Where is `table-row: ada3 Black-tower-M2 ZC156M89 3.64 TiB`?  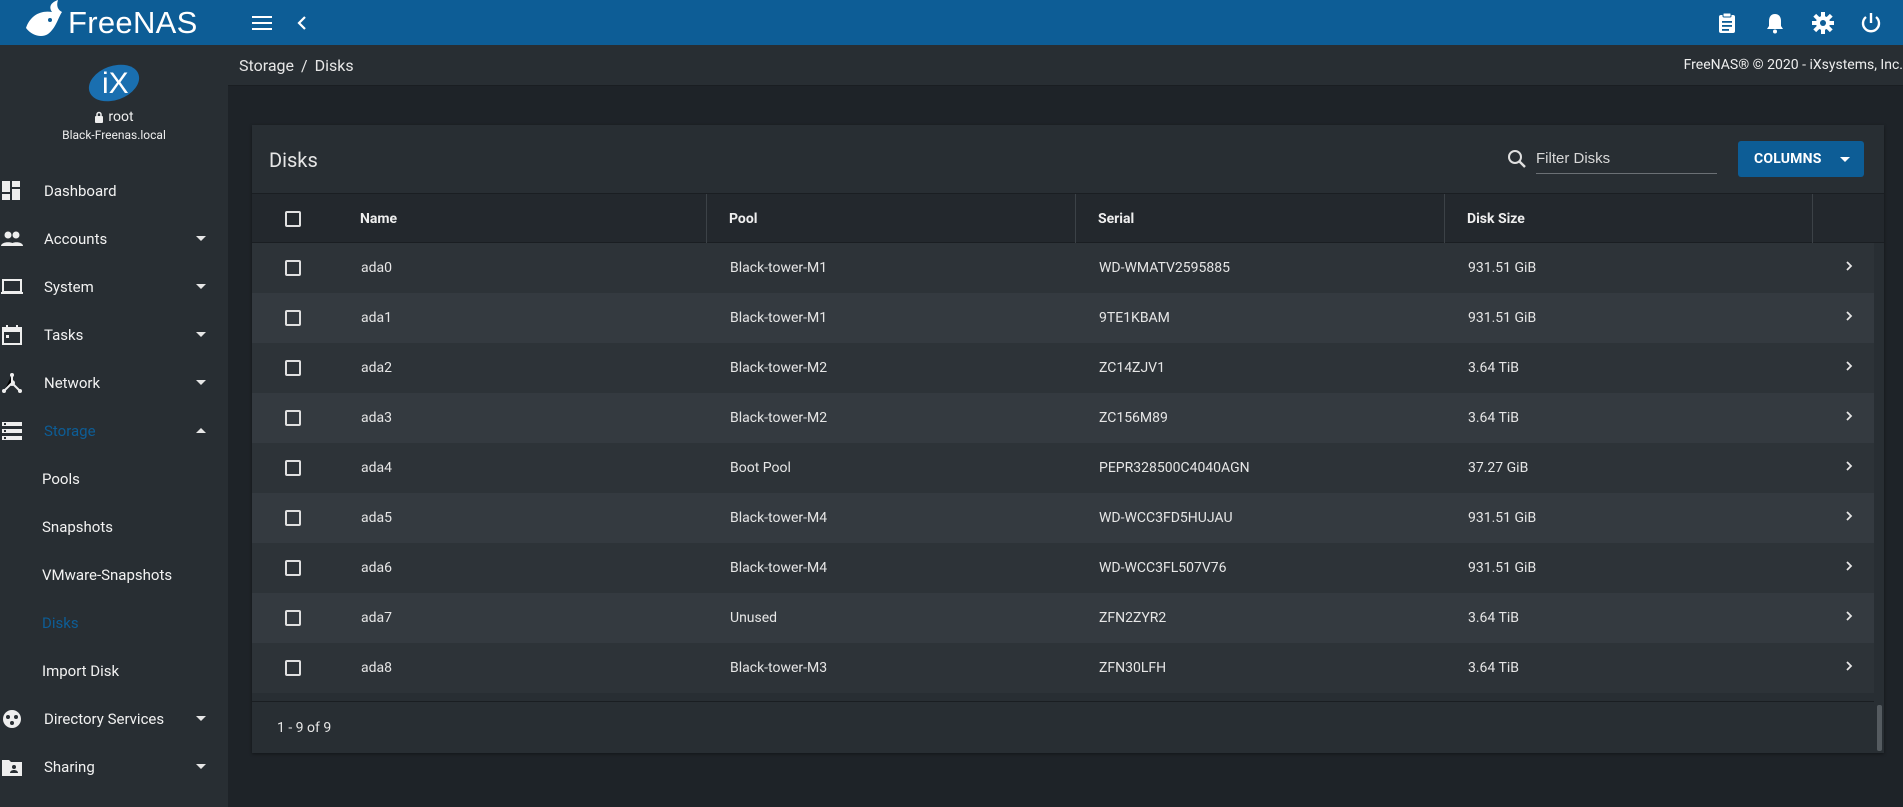
table-row: ada3 Black-tower-M2 ZC156M89 3.64 TiB is located at coordinates (1063, 418).